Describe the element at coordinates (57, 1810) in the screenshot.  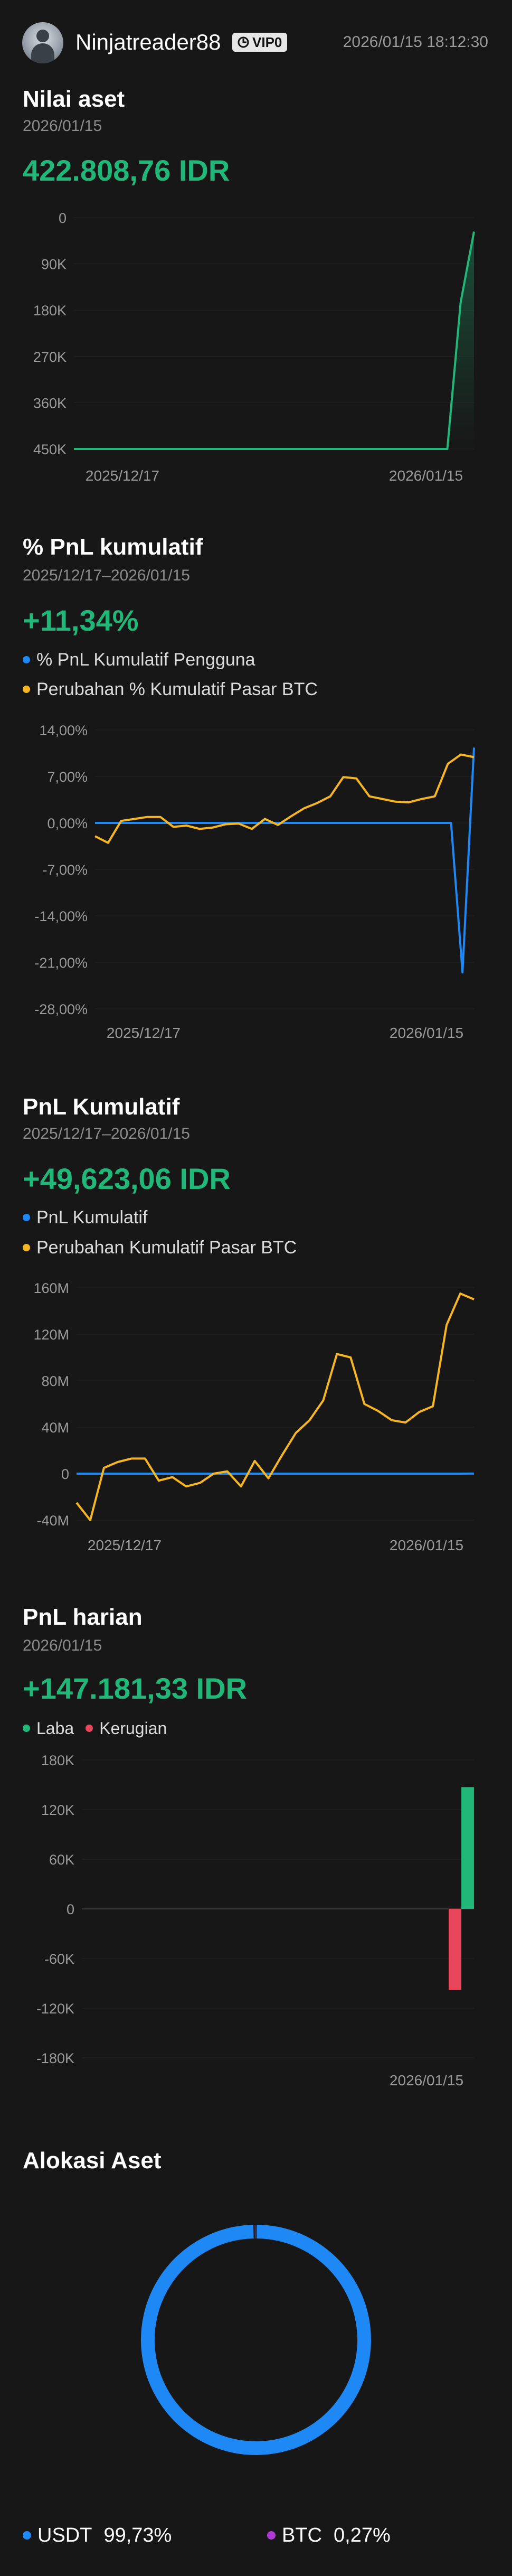
I see `pnl-daily-y-tick: 120K` at that location.